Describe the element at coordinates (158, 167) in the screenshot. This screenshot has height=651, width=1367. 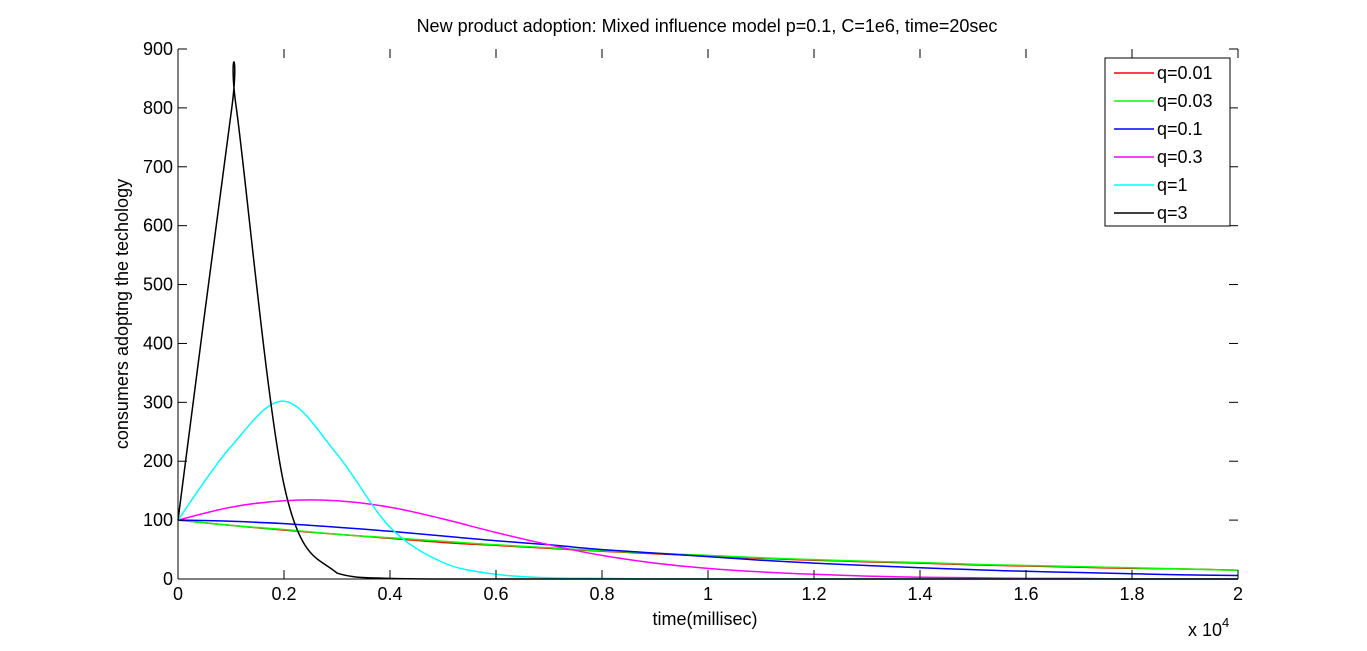
I see `y-tick-label: 700` at that location.